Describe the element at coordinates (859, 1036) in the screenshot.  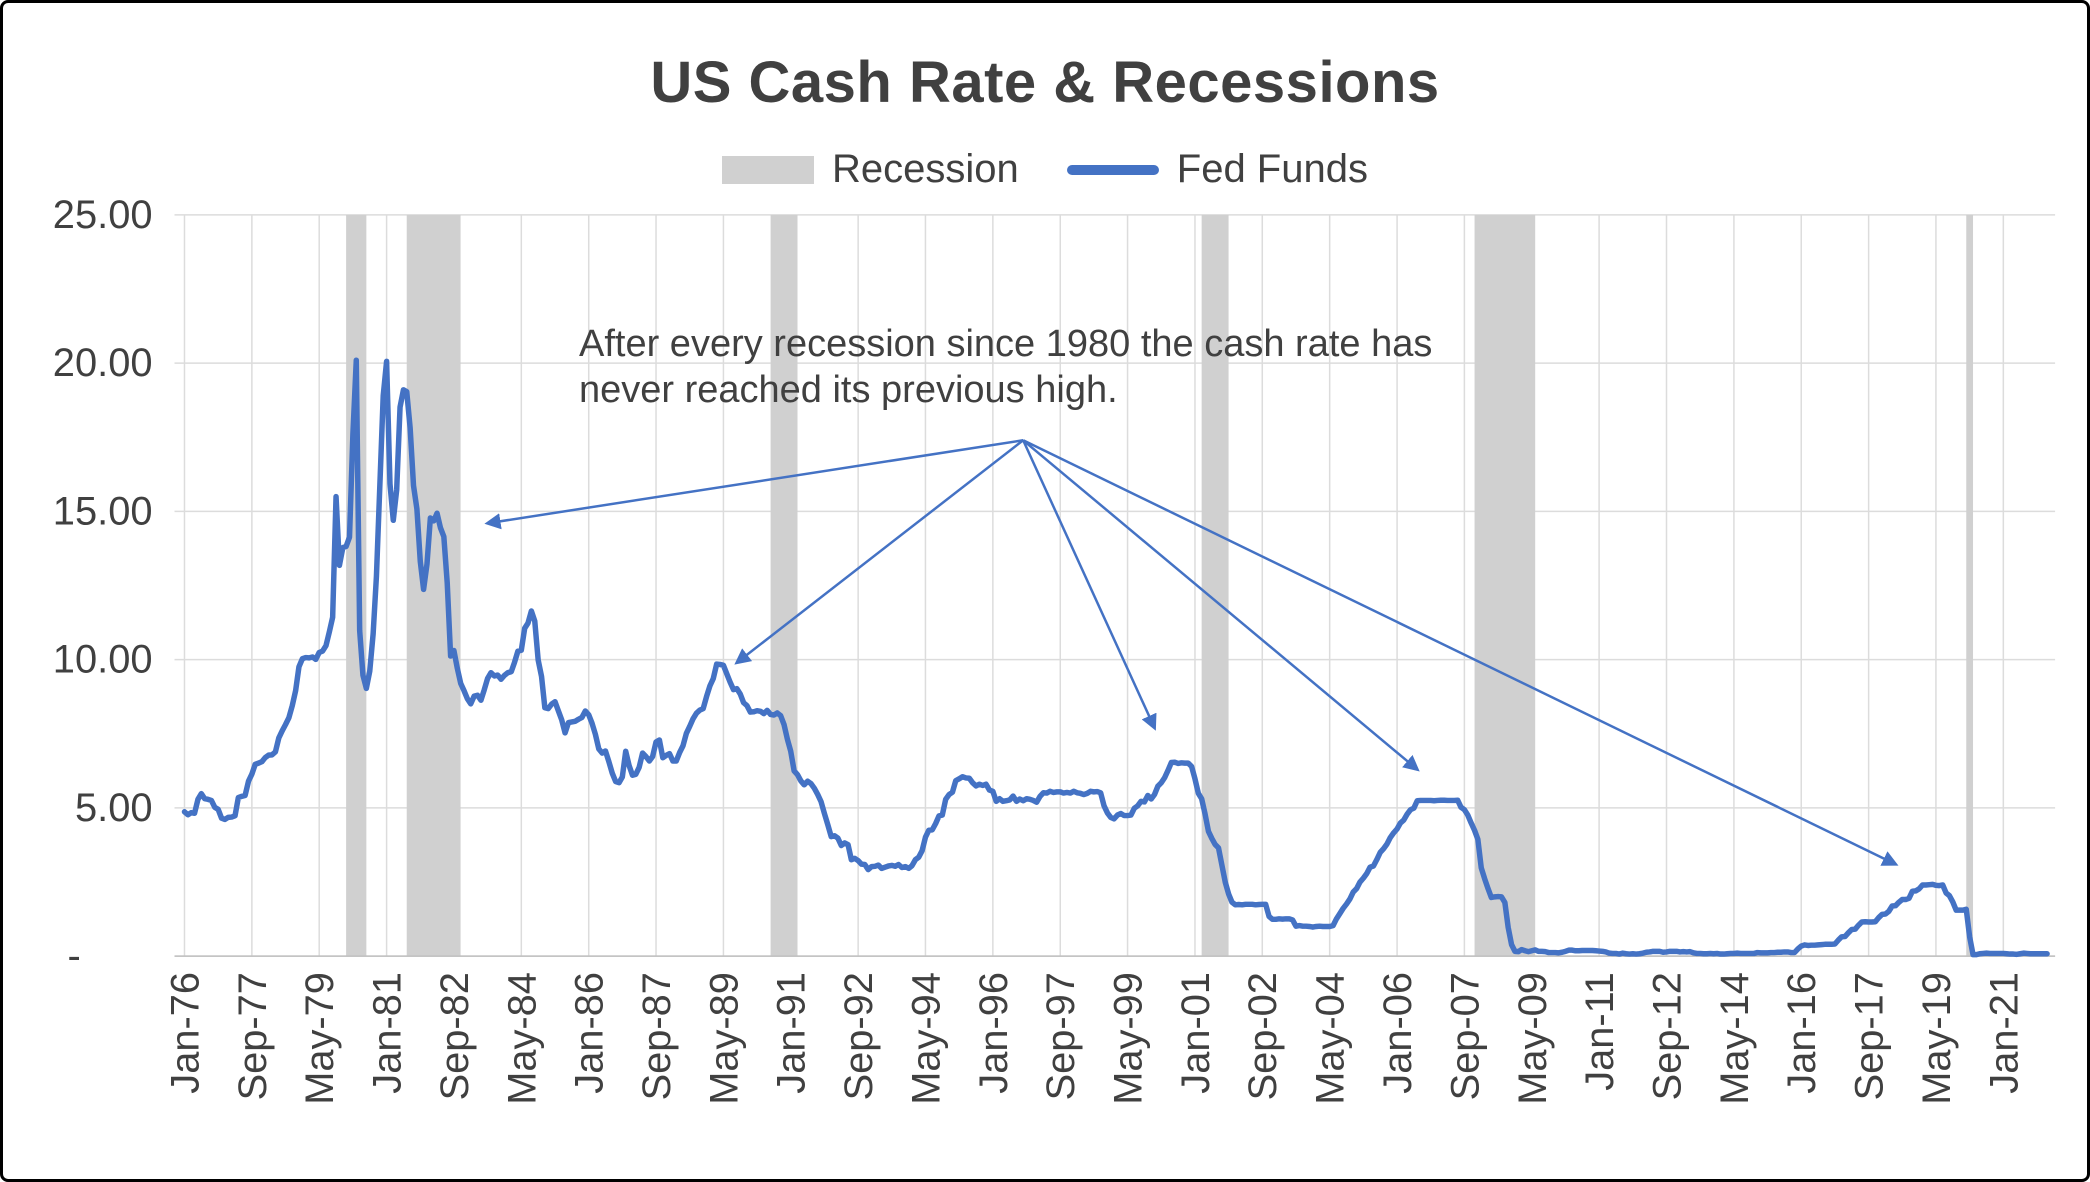
I see `x-tick-label: Sep-92` at that location.